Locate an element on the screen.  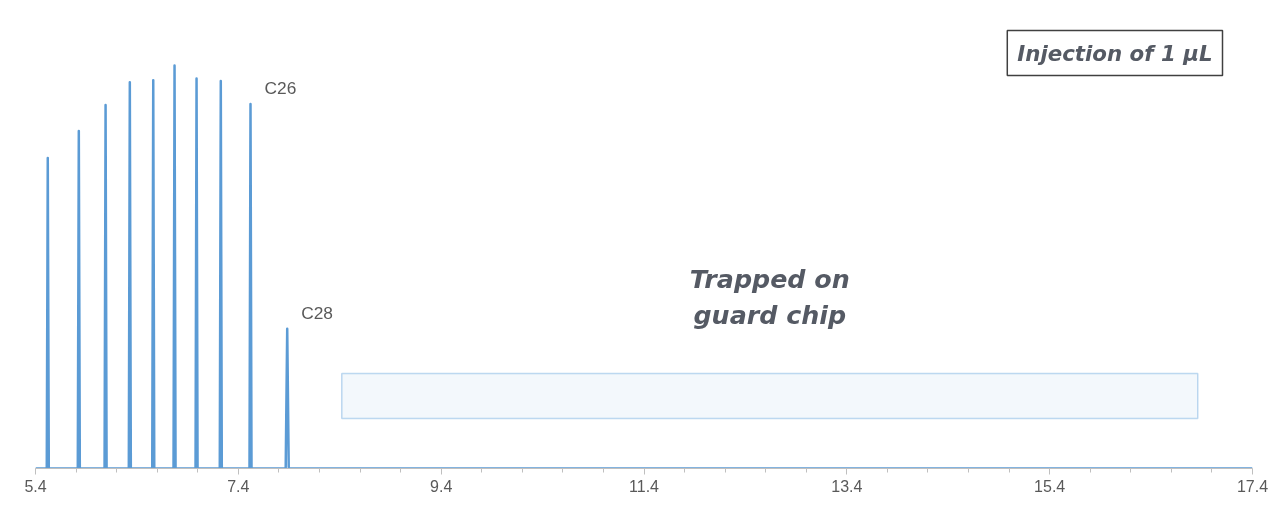
x-tick-label: 15.4 is located at coordinates (1050, 486).